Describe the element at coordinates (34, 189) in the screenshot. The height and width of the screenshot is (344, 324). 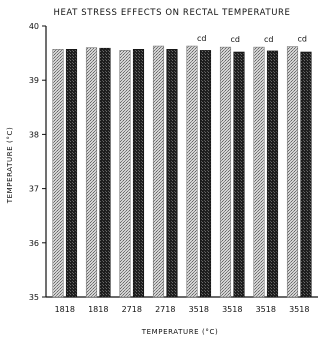
I see `y-tick-label: 37` at that location.